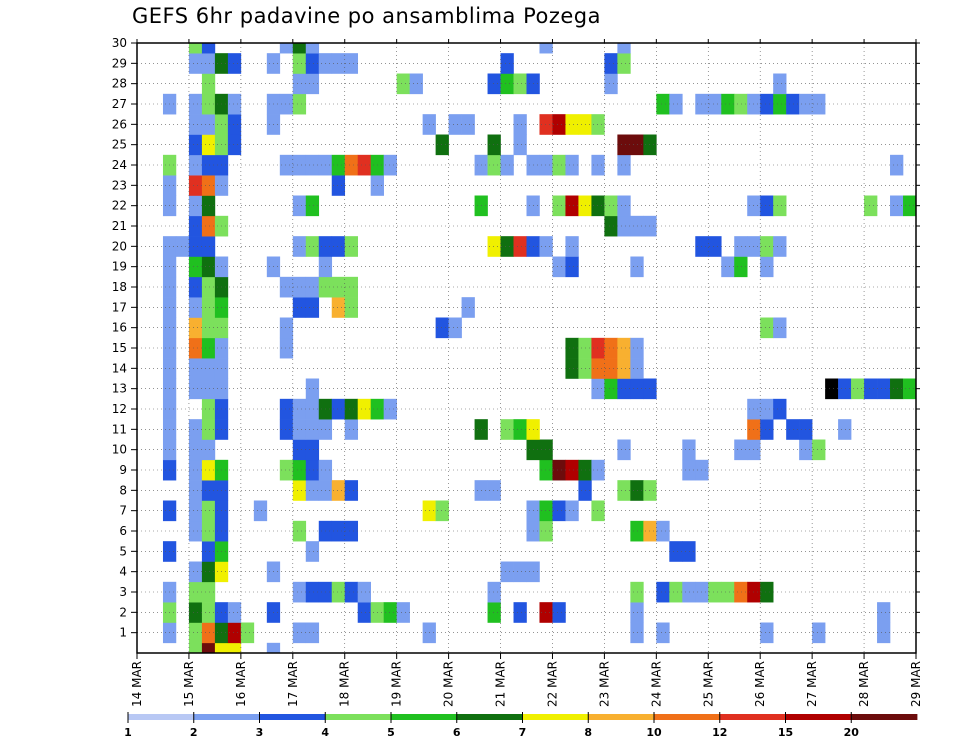  What do you see at coordinates (367, 16) in the screenshot?
I see `chart-title: GEFS 6hr padavine po ansamblima Pozega` at bounding box center [367, 16].